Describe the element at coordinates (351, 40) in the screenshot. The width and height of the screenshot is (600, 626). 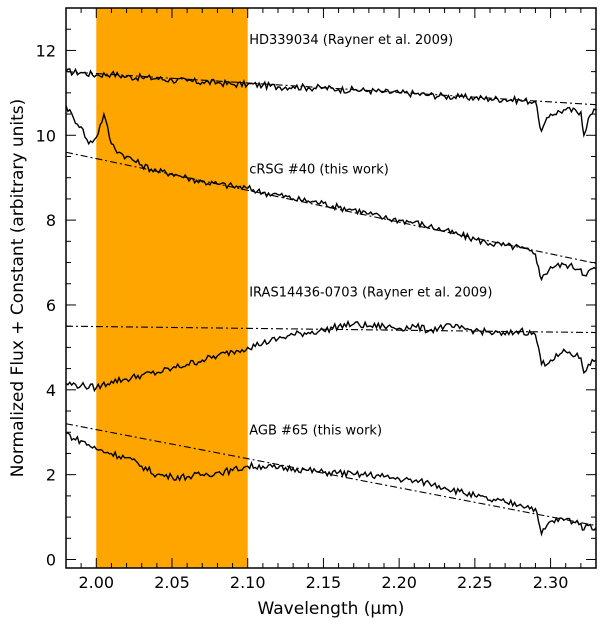
I see `series-label-1: HD339034 (Rayner et al. 2009)` at that location.